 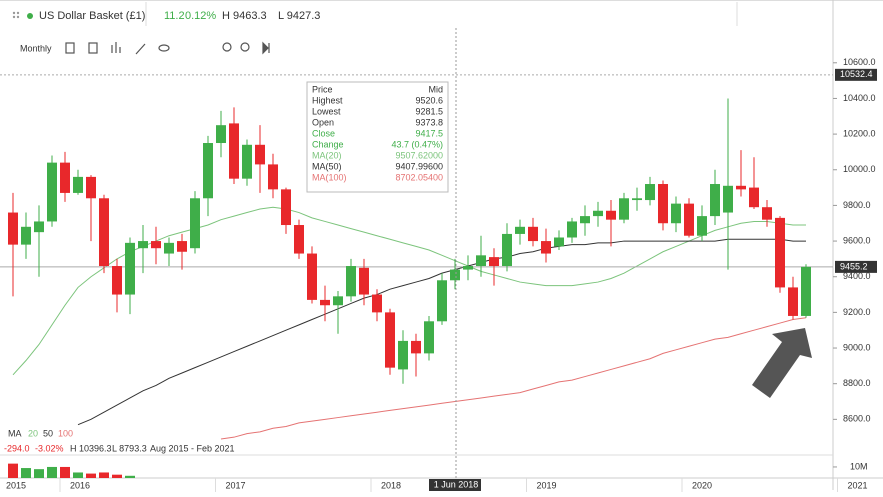 What do you see at coordinates (782, 363) in the screenshot?
I see `arrow-annotation` at bounding box center [782, 363].